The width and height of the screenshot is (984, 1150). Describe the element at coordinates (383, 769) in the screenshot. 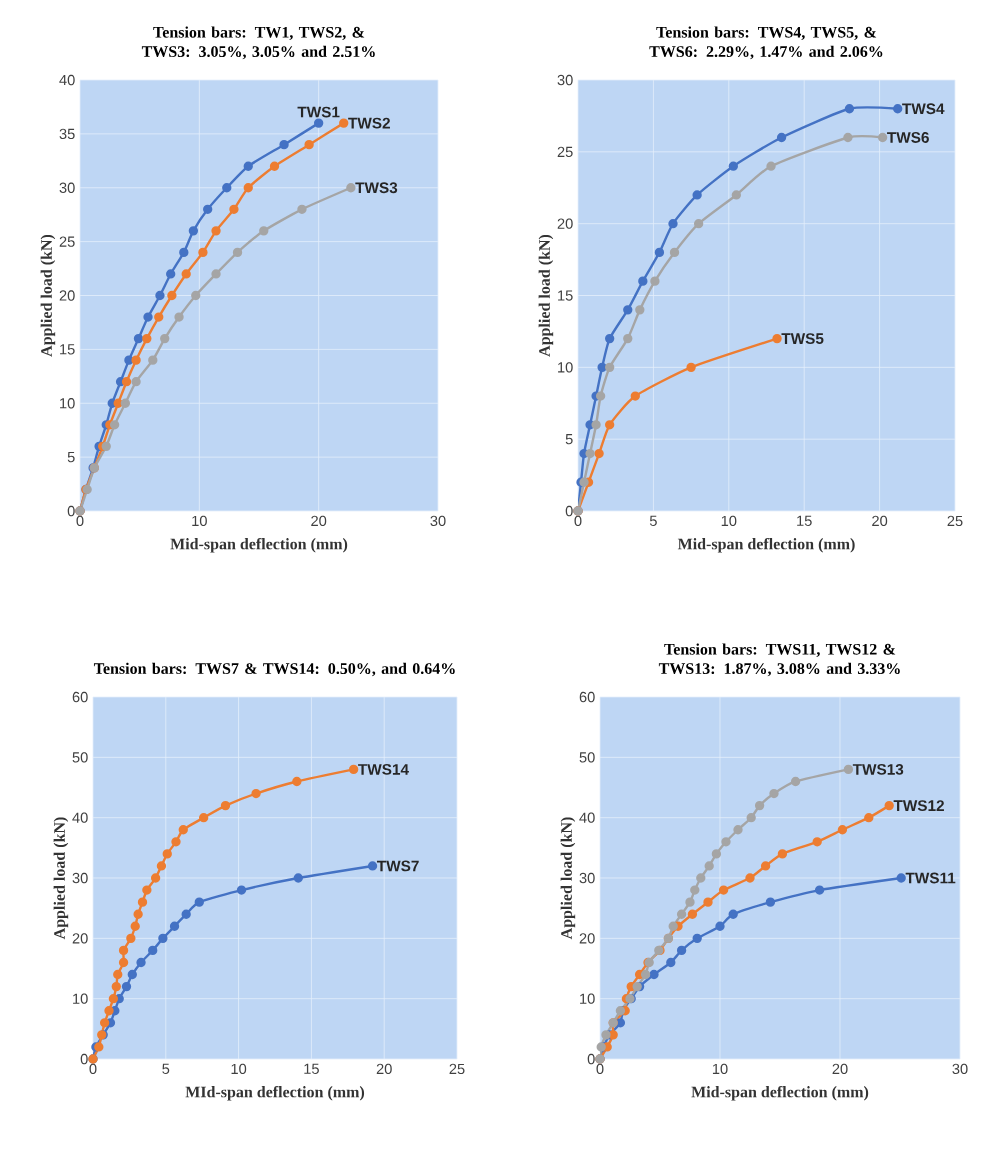

I see `series-label: TWS14` at that location.